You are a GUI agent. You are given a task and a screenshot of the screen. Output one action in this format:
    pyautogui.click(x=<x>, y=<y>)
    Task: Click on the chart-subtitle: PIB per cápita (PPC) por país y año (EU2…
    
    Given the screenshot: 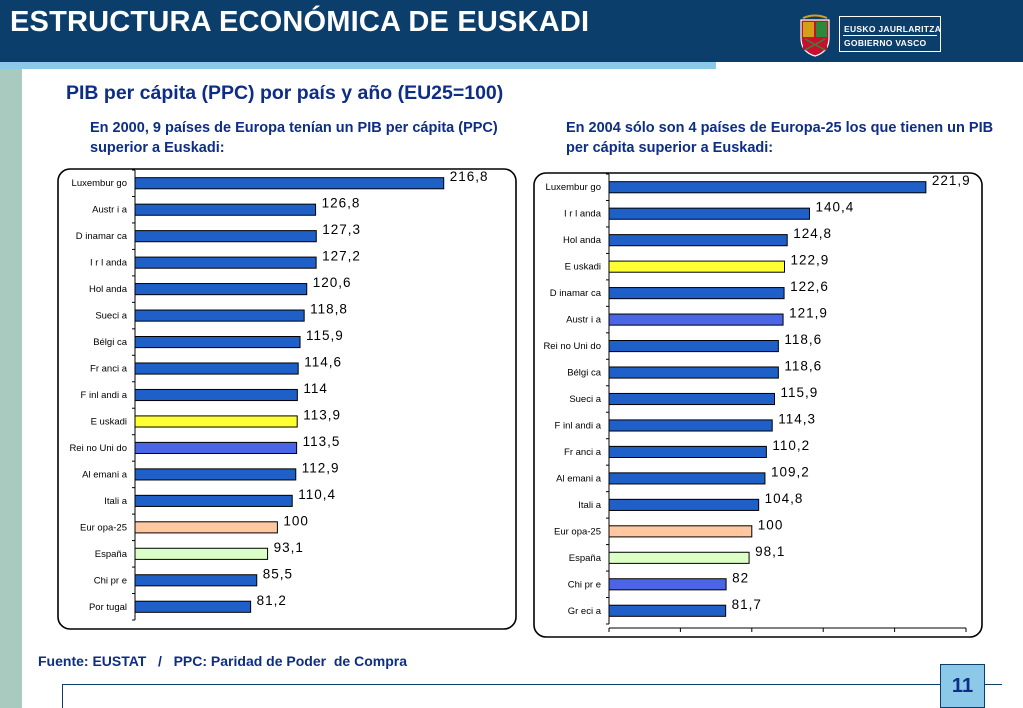 What is the action you would take?
    pyautogui.click(x=285, y=93)
    